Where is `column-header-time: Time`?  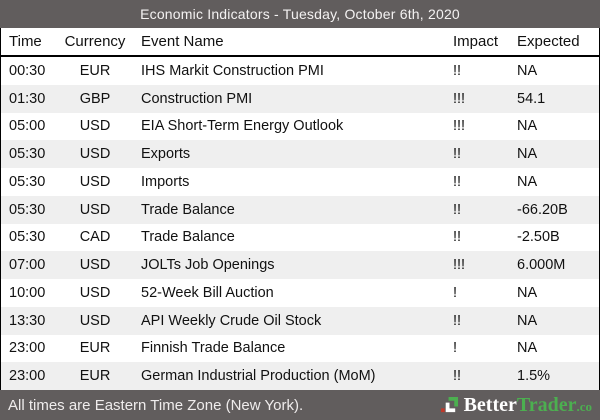
column-header-time: Time is located at coordinates (25, 41).